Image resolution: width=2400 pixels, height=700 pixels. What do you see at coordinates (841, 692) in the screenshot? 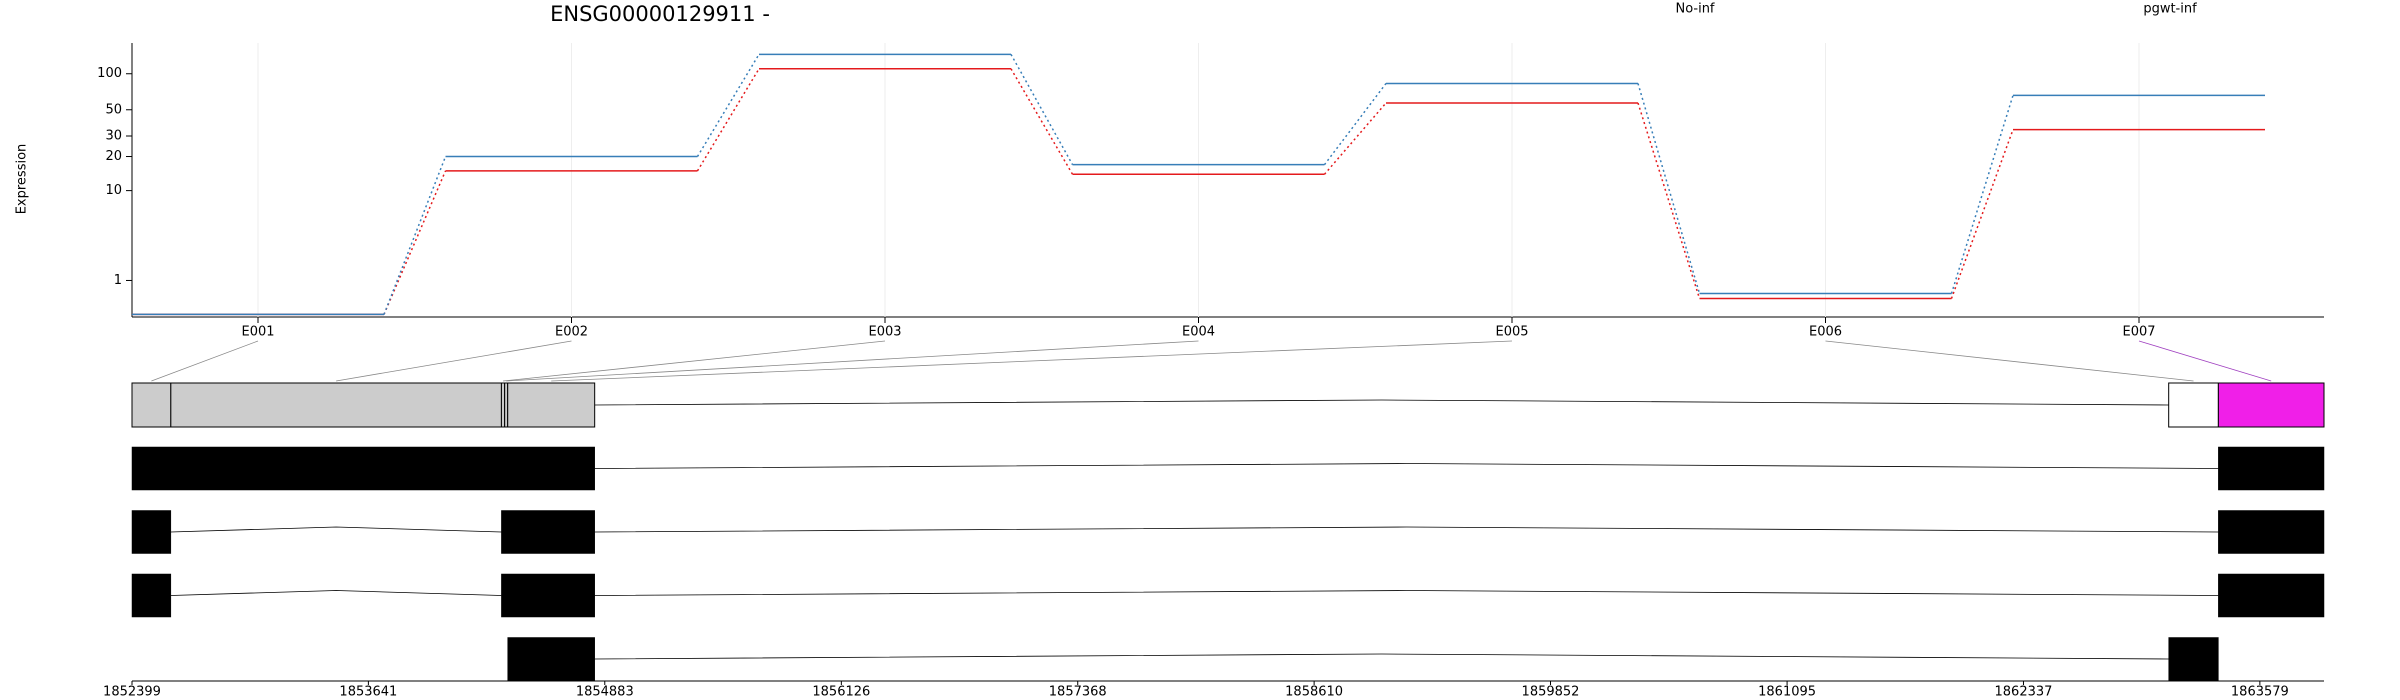
I see `genomic-tick-label: 1856126` at bounding box center [841, 692].